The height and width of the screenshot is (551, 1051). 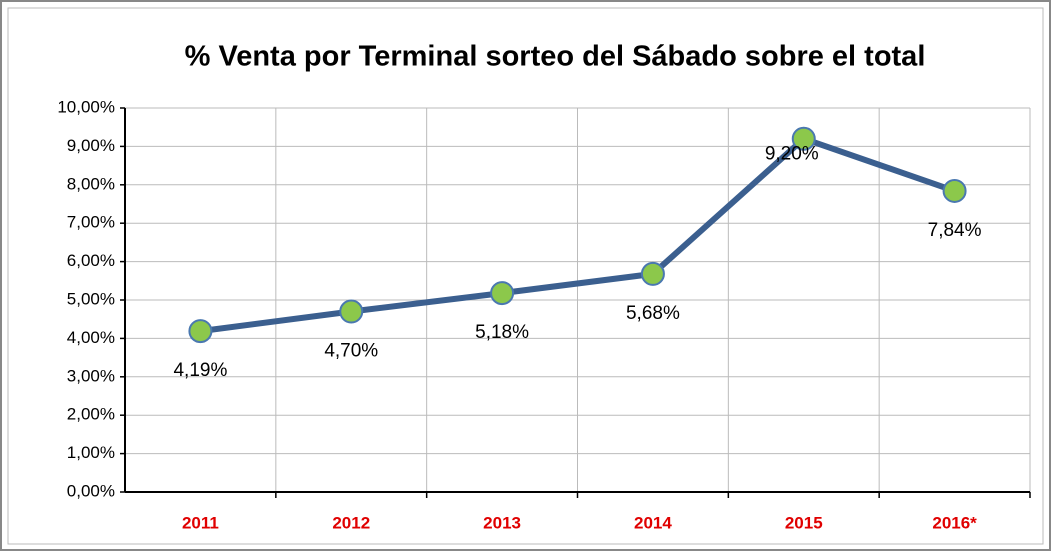 I want to click on y-tick-label: 5,00%, so click(x=91, y=298).